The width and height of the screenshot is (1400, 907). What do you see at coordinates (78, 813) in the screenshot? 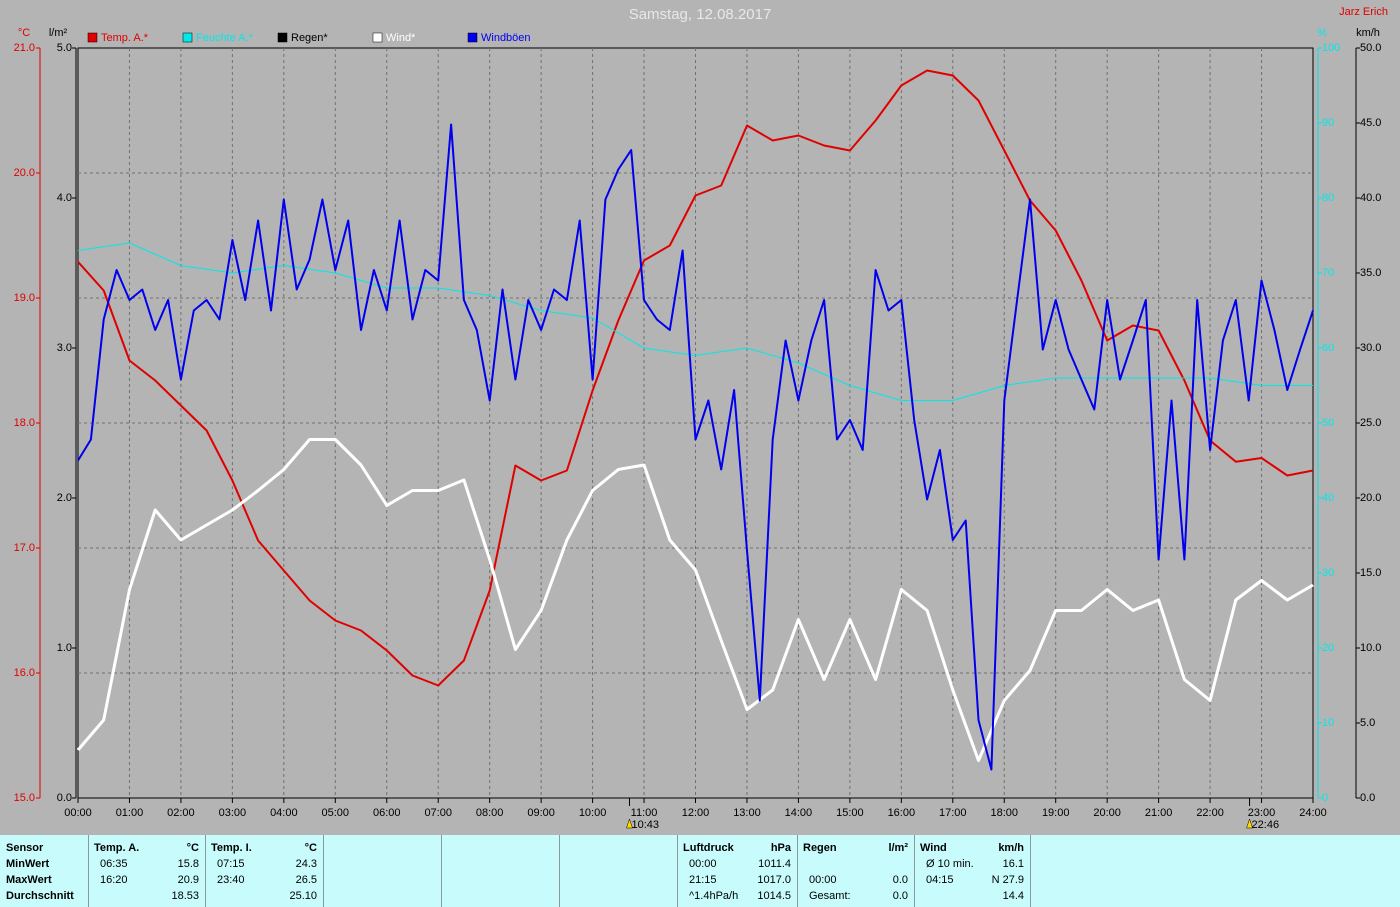
I see `x-tick-label: 00:00` at bounding box center [78, 813].